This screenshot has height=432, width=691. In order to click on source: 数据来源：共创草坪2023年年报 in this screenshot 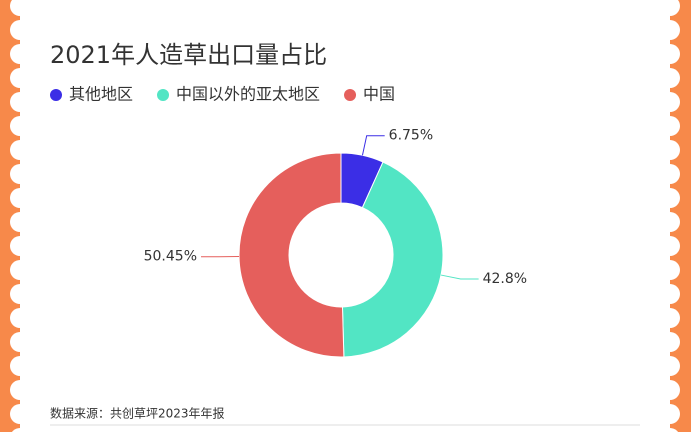, I will do `click(137, 413)`.